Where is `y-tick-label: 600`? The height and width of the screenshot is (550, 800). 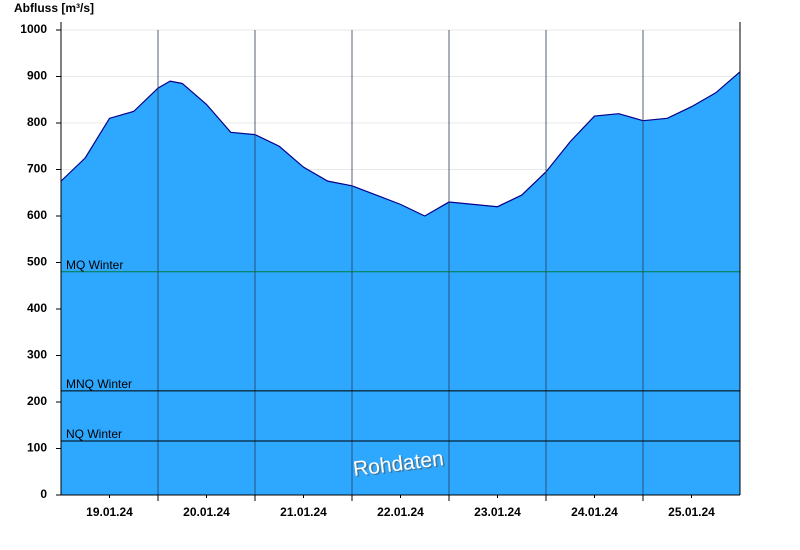
y-tick-label: 600 is located at coordinates (37, 215).